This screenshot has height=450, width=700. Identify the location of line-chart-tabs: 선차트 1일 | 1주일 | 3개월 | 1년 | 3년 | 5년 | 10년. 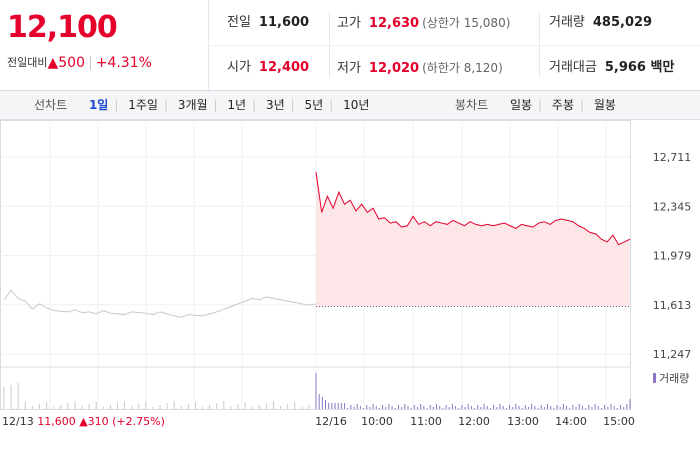
(204, 105).